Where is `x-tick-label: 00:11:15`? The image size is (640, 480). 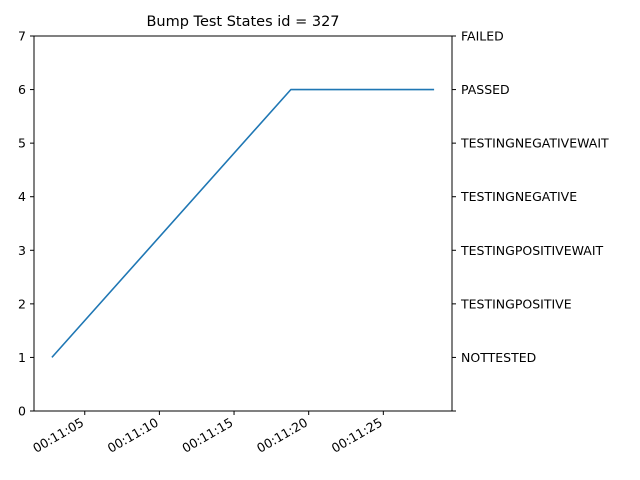
x-tick-label: 00:11:15 is located at coordinates (207, 435).